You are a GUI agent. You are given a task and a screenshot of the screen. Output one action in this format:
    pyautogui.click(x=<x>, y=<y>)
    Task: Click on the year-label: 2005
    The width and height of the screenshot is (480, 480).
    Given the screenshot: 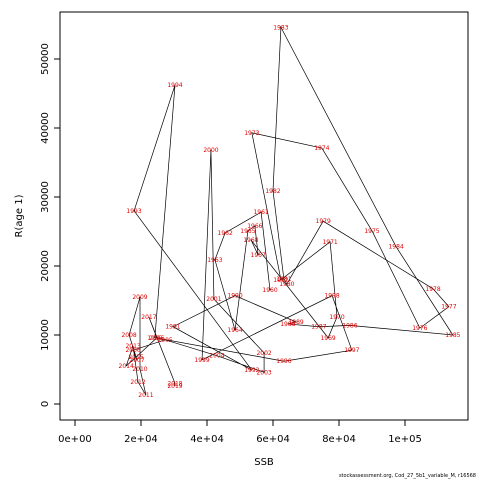 What is the action you would take?
    pyautogui.click(x=164, y=340)
    